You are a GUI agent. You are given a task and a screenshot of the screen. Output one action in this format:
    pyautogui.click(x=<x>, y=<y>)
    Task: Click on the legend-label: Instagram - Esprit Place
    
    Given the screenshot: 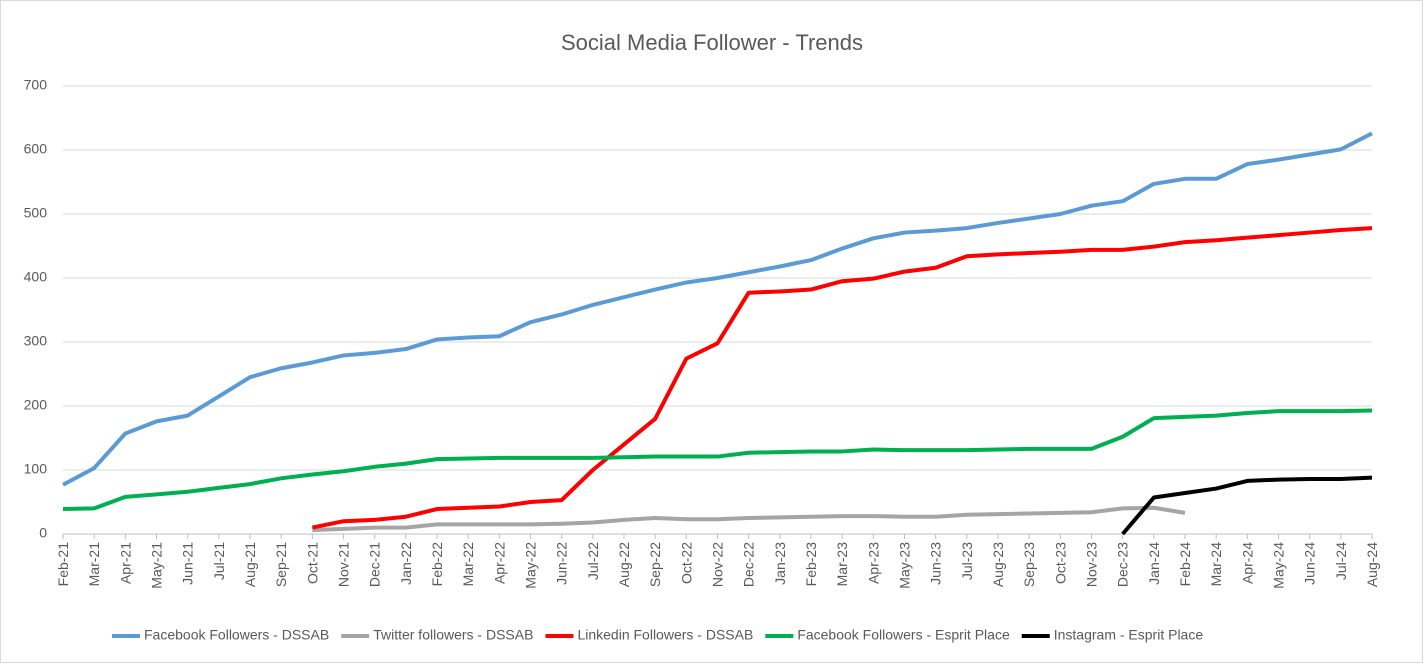 What is the action you would take?
    pyautogui.click(x=1129, y=635)
    